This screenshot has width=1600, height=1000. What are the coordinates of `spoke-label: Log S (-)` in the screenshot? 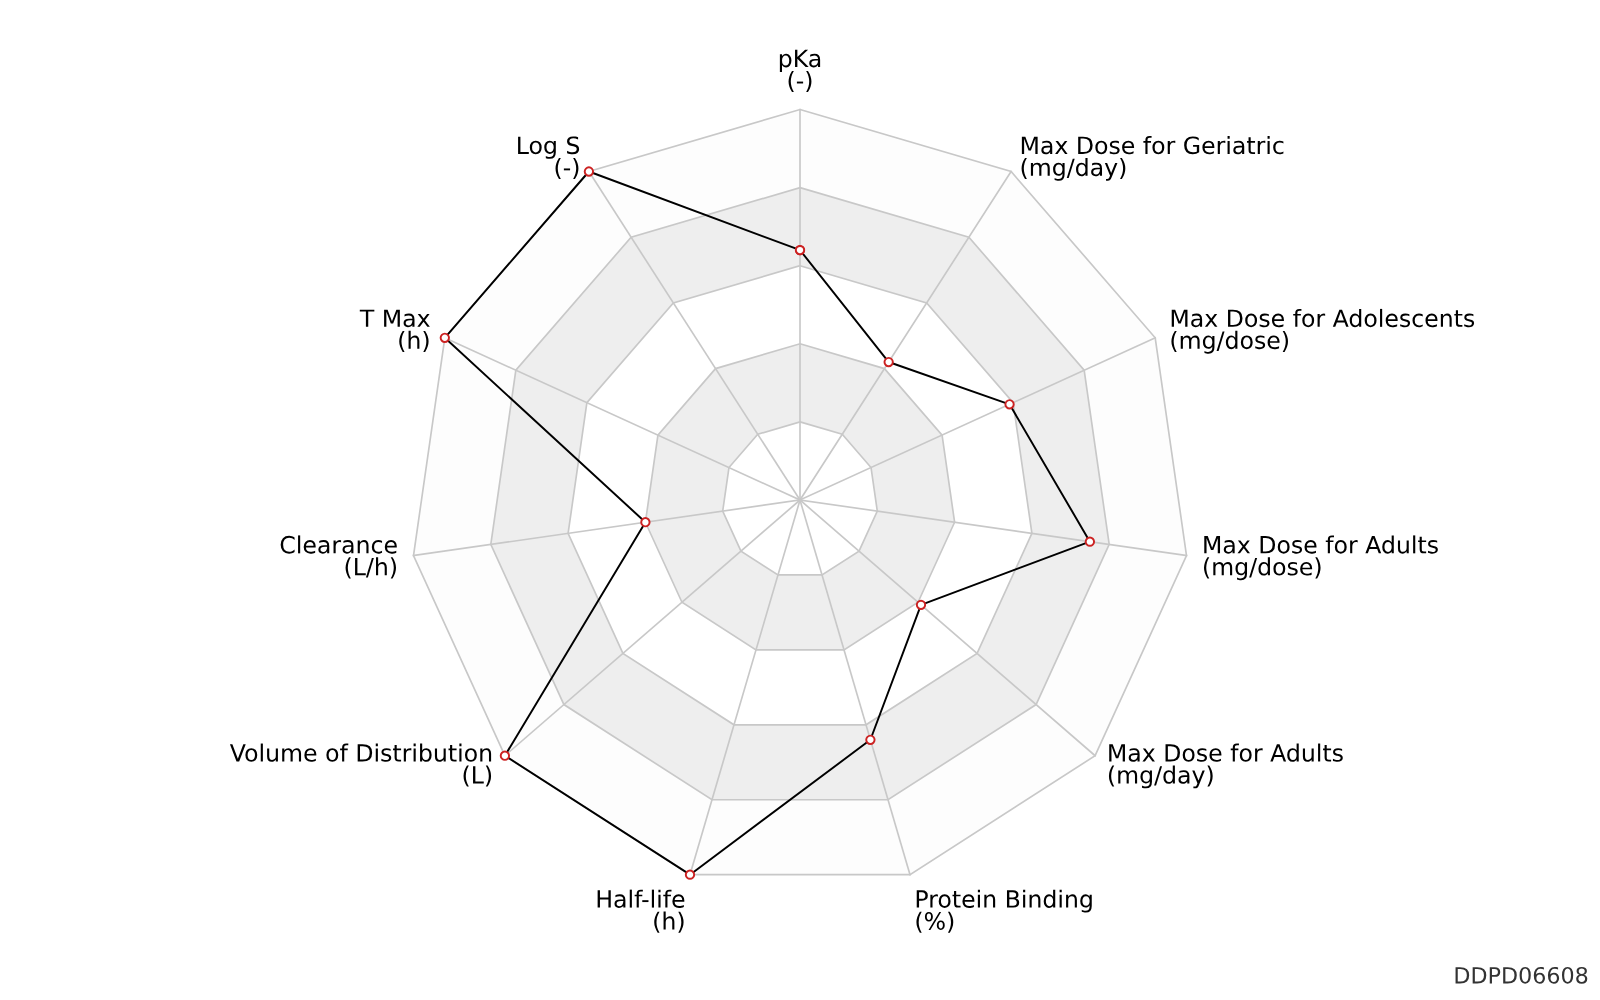 It's located at (549, 157).